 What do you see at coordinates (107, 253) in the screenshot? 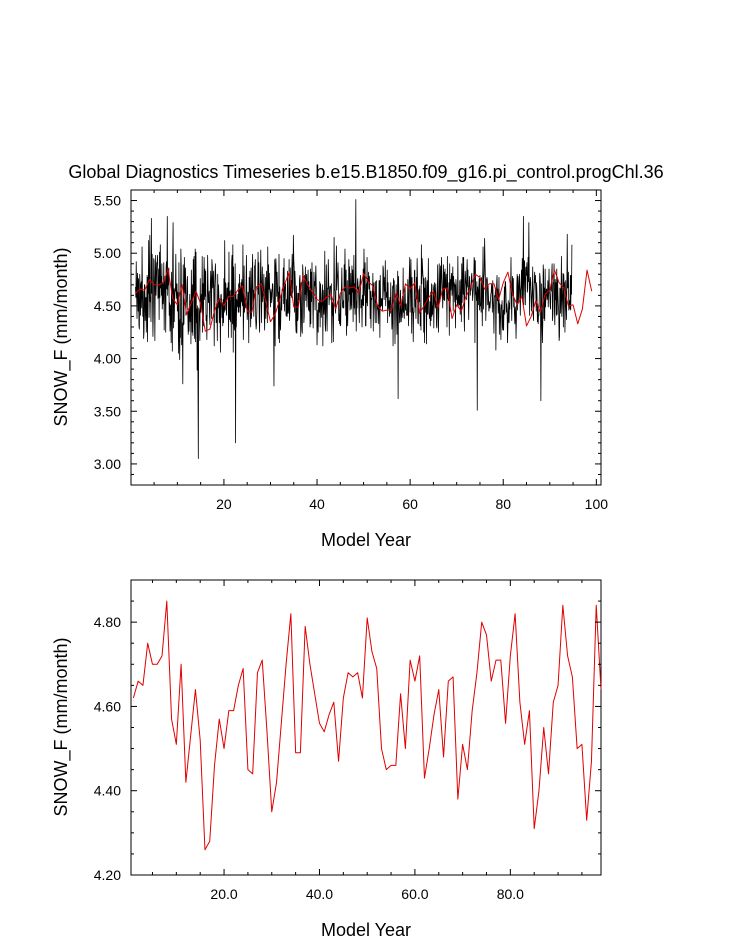
I see `y-tick-label: 5.00` at bounding box center [107, 253].